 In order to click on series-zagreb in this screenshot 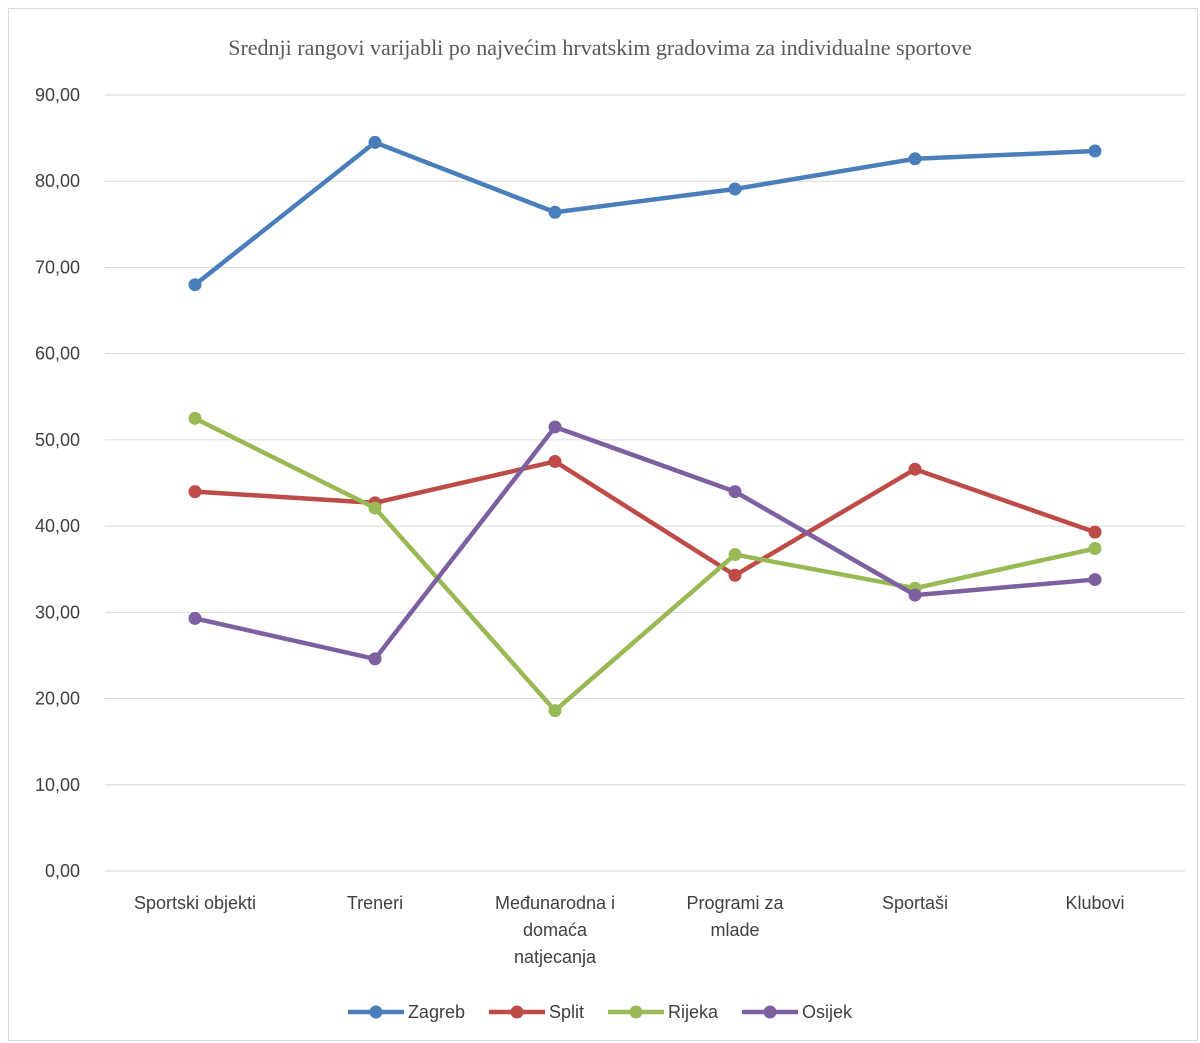, I will do `click(645, 213)`.